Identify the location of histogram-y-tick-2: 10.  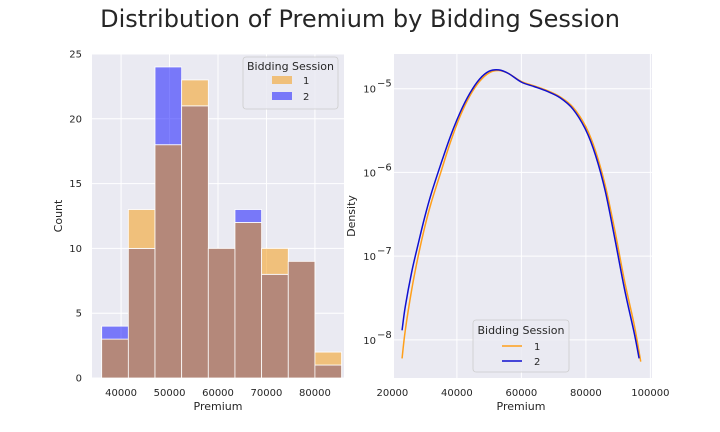
(75, 249).